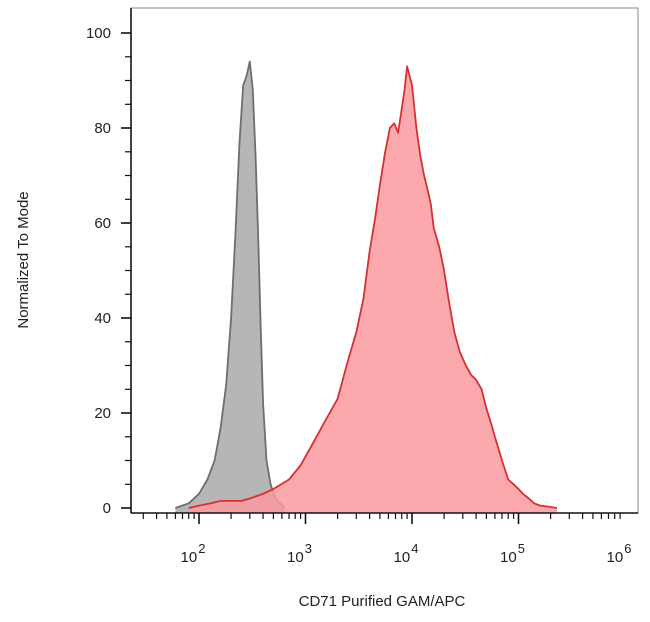 This screenshot has width=650, height=622. What do you see at coordinates (107, 508) in the screenshot?
I see `y-tick-label: 0` at bounding box center [107, 508].